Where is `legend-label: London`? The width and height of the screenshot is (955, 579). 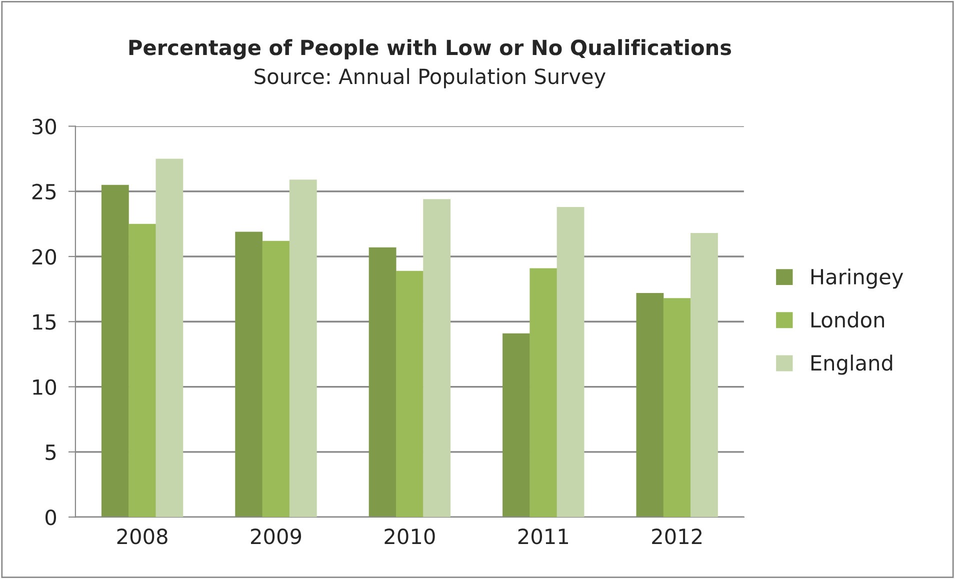 legend-label: London is located at coordinates (847, 320).